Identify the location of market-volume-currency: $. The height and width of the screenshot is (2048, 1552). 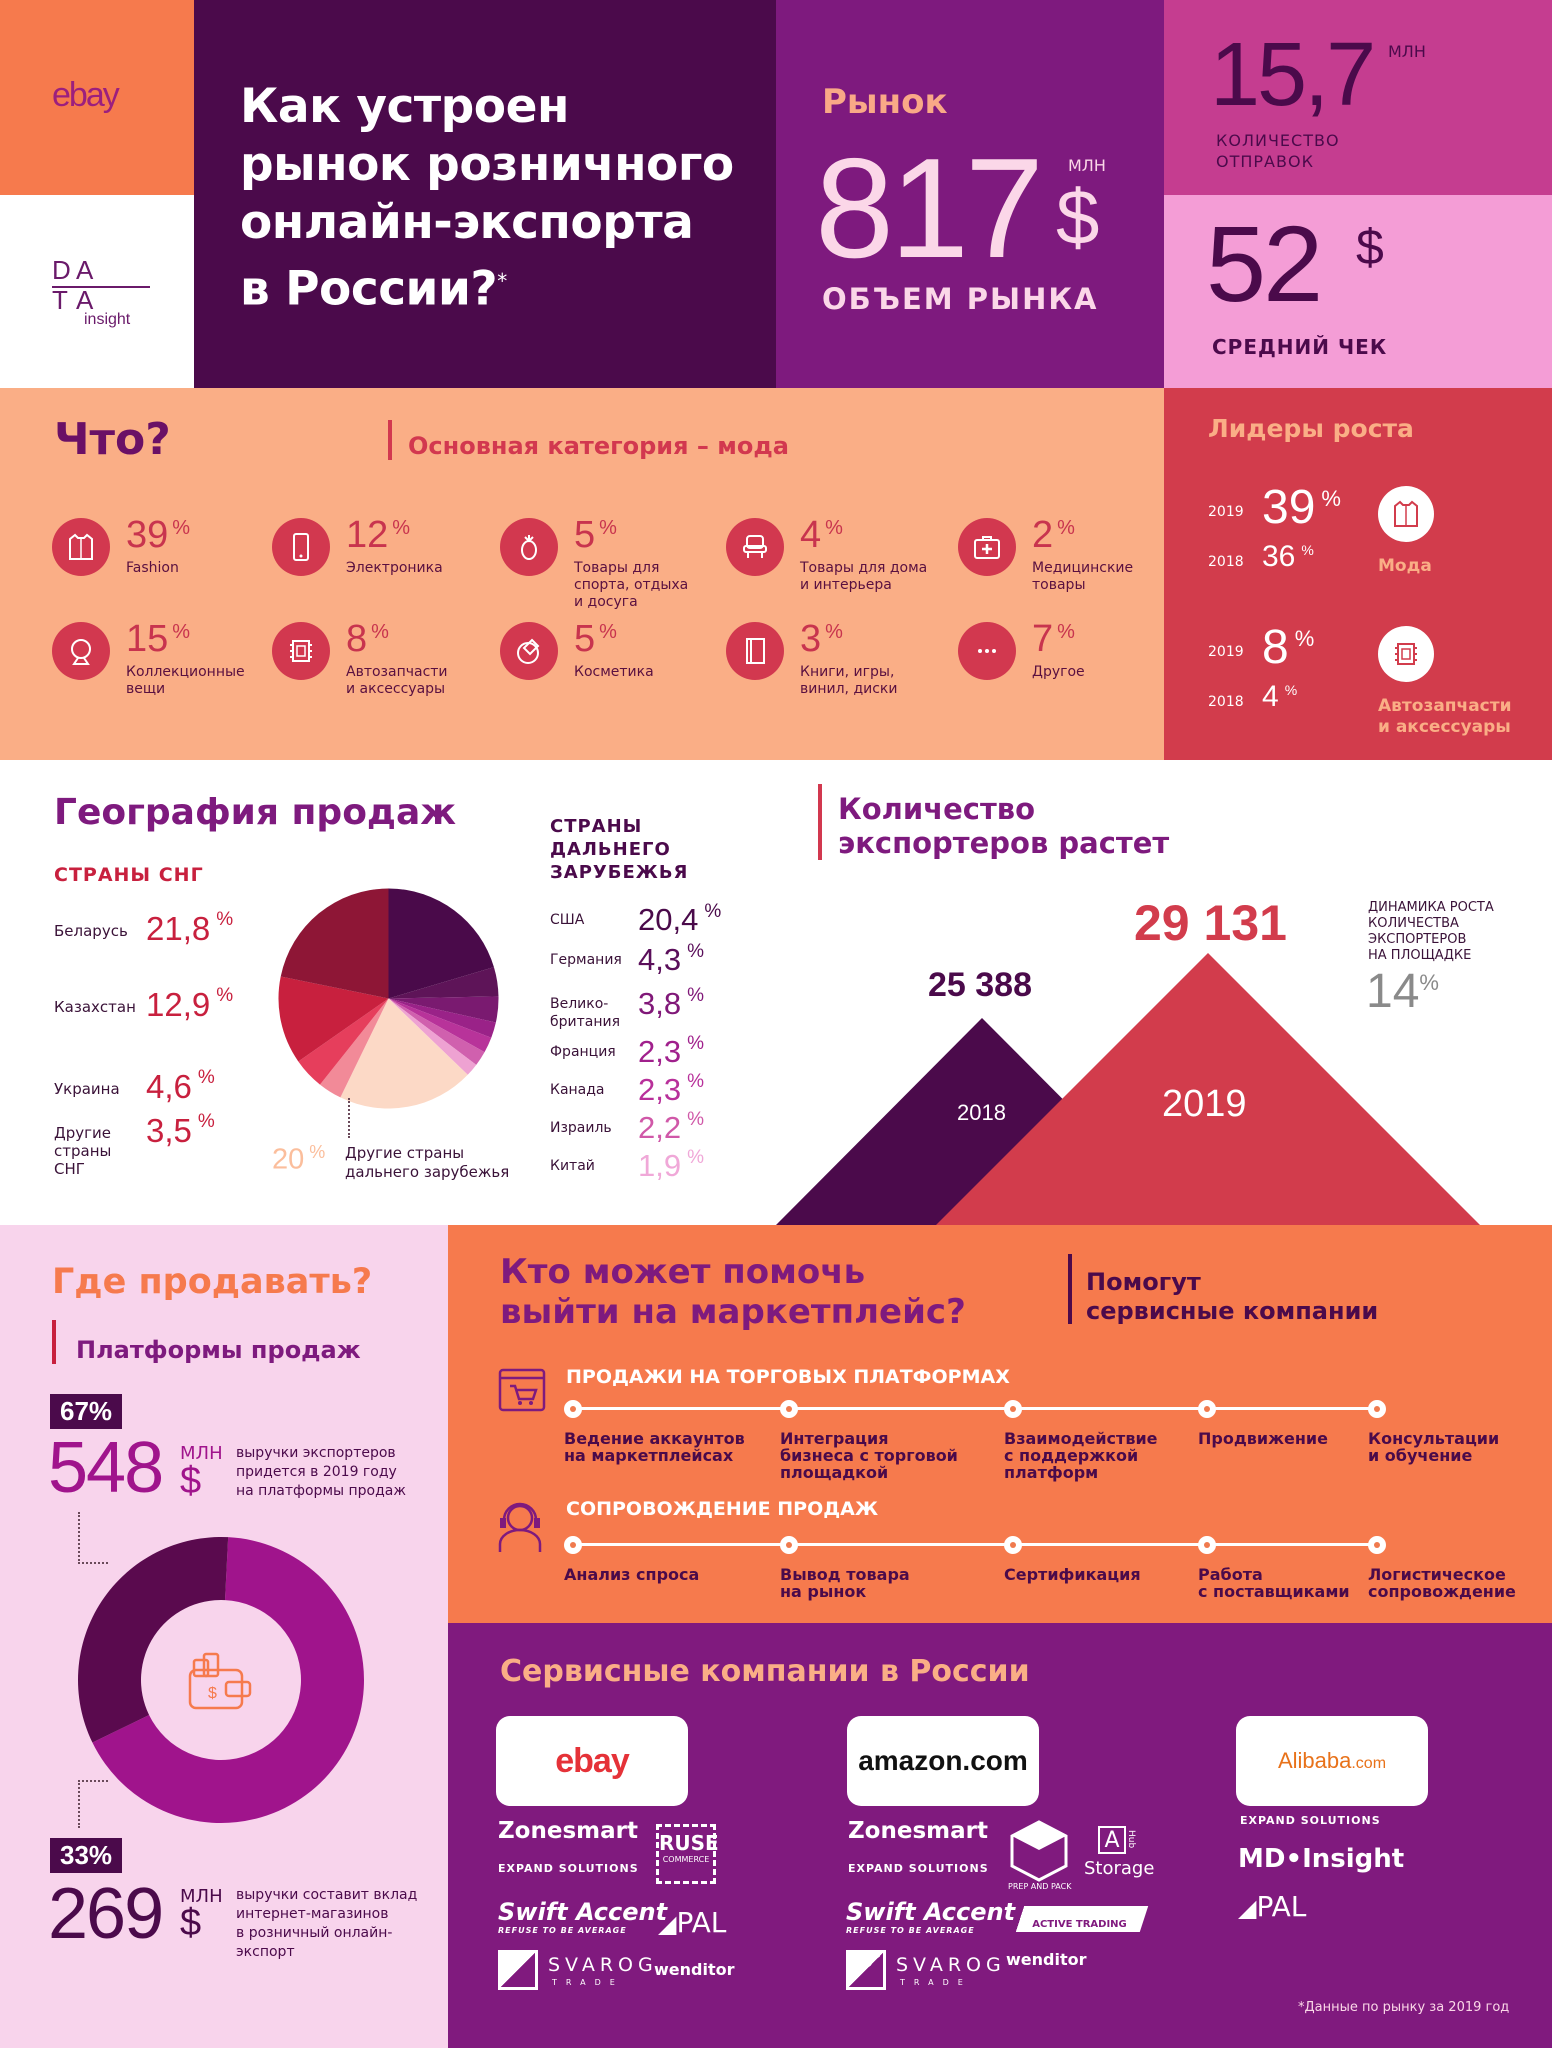
(1078, 217).